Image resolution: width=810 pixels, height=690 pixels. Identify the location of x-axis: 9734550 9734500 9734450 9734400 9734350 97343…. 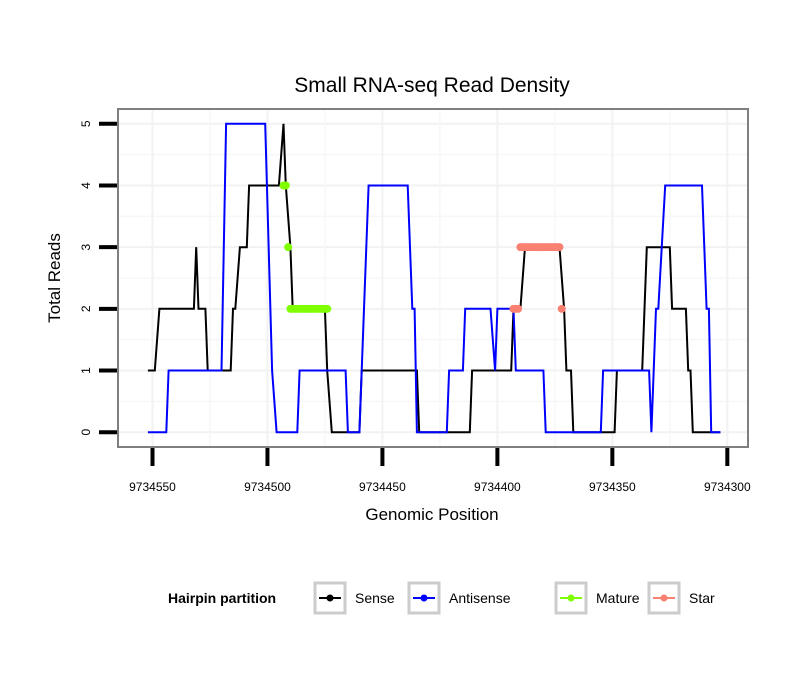
(440, 471).